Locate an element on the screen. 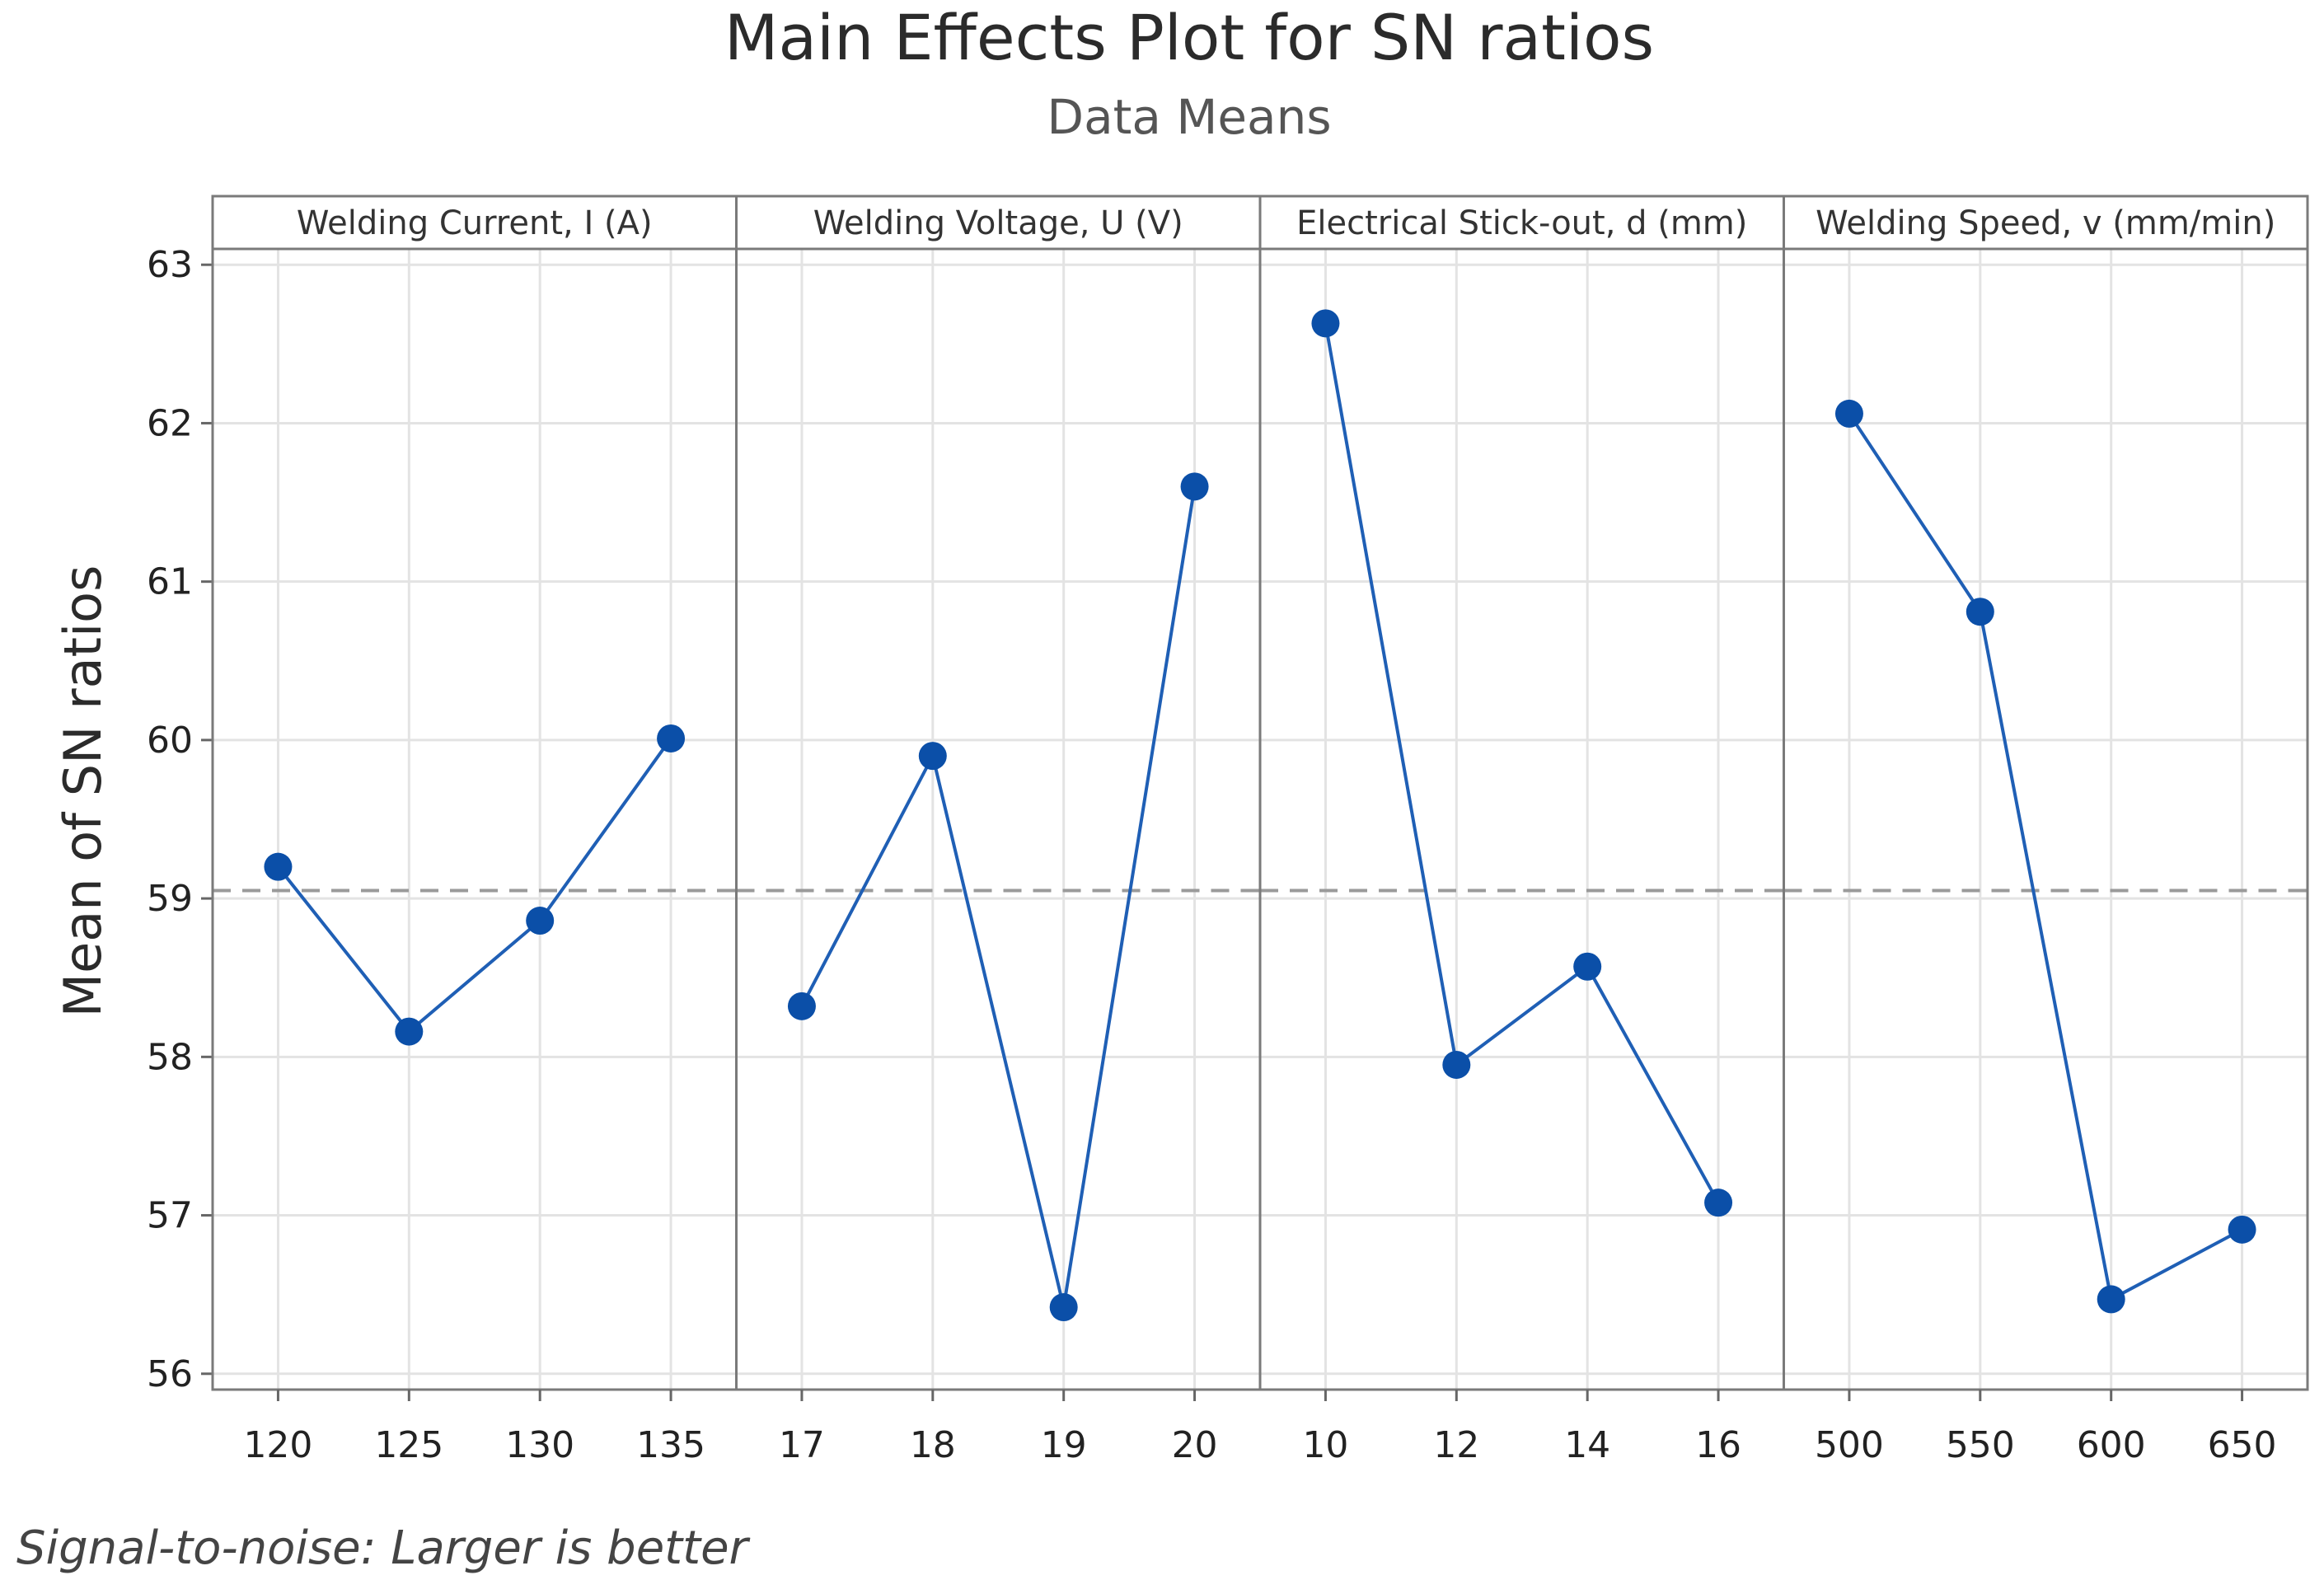  y-tick-label: 57 is located at coordinates (170, 1216).